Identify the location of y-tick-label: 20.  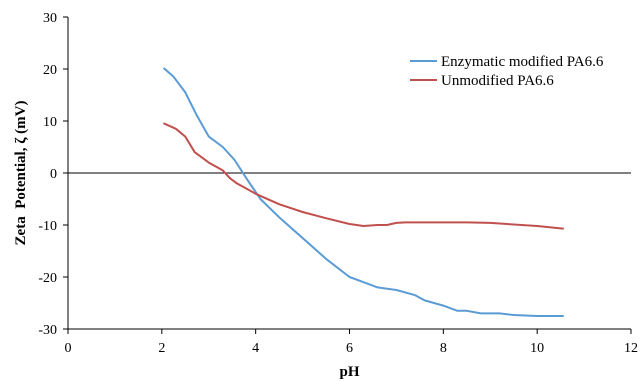
(50, 70).